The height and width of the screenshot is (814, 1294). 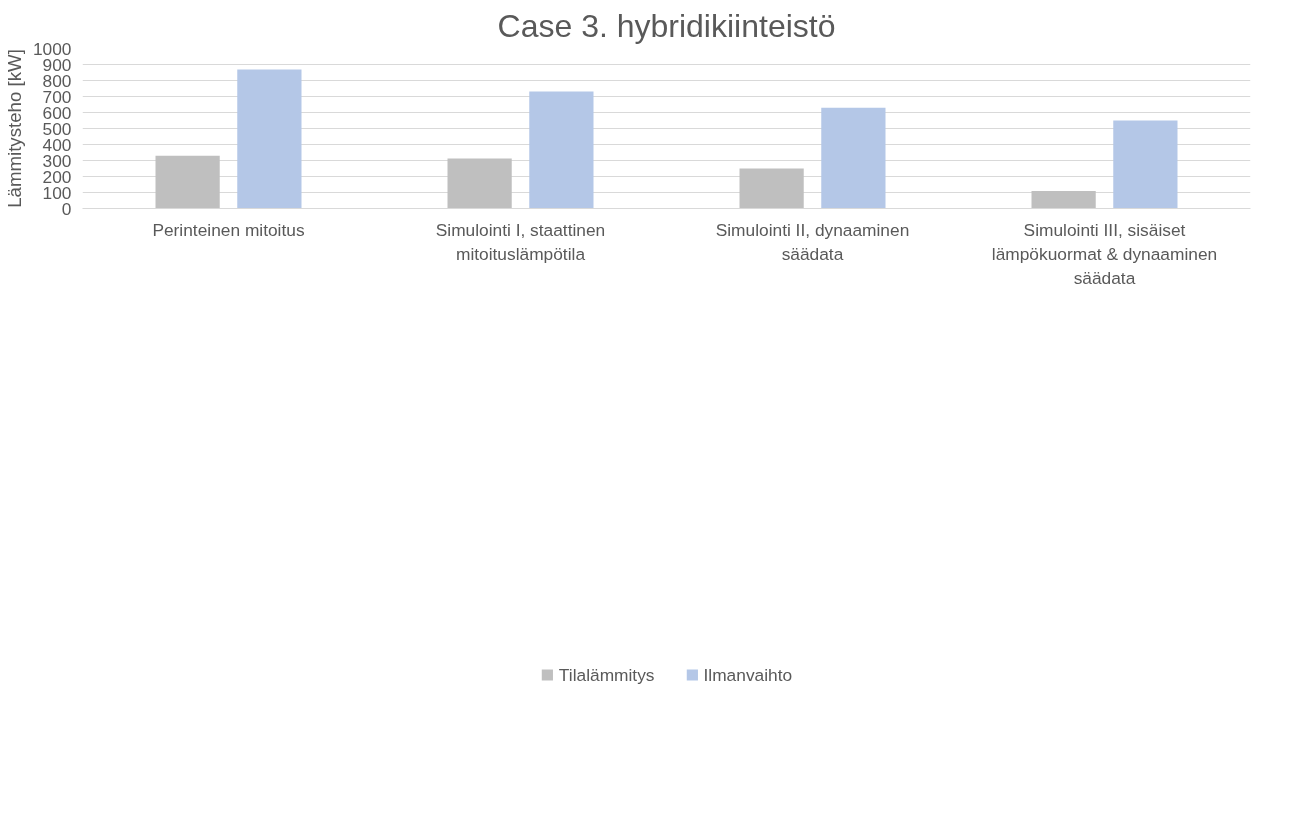 I want to click on legend-label: Ilmanvaihto, so click(x=748, y=675).